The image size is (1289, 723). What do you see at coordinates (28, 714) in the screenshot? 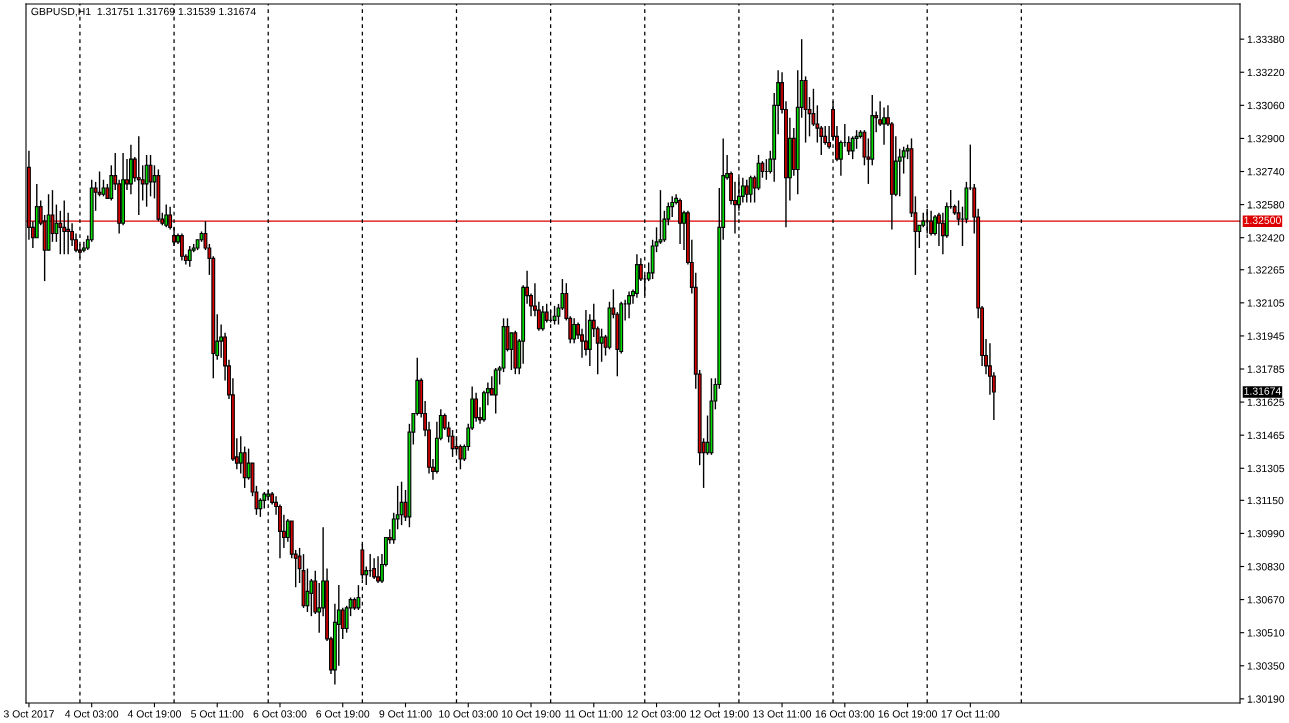
I see `x-tick-label: 3 Oct 2017` at bounding box center [28, 714].